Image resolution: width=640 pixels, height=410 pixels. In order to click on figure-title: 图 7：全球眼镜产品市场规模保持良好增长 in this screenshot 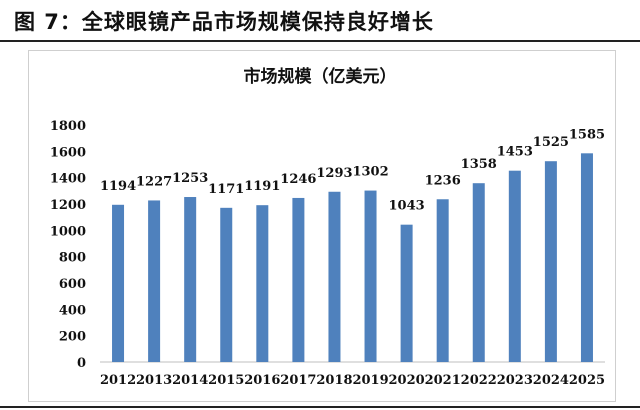, I will do `click(224, 22)`.